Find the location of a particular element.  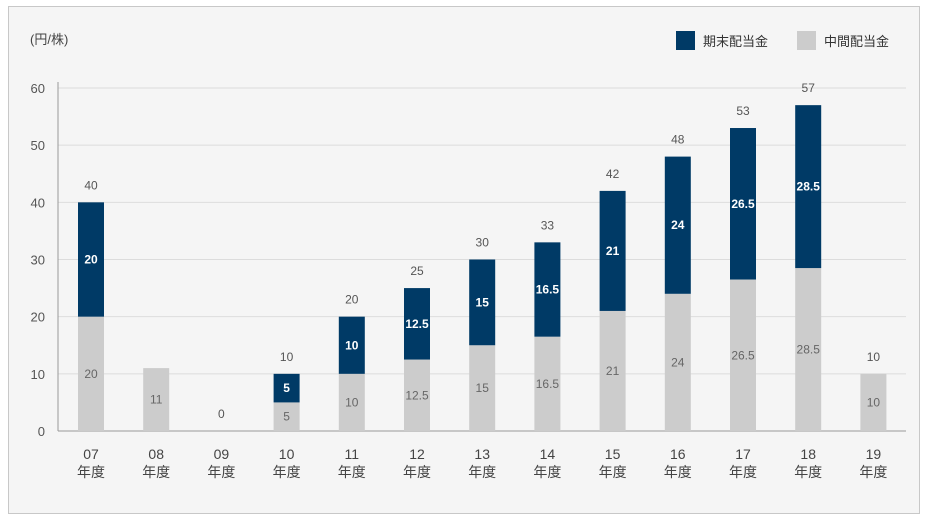

data-label-interim: 16.5 is located at coordinates (548, 384).